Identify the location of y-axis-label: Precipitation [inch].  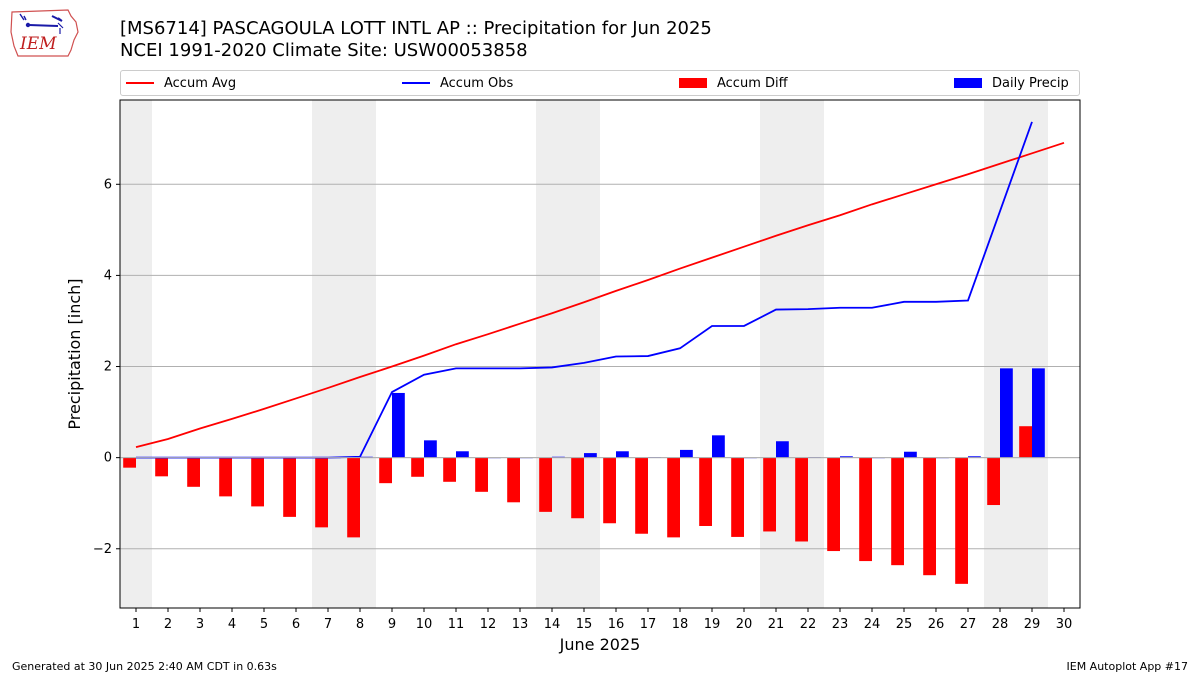
(74, 353).